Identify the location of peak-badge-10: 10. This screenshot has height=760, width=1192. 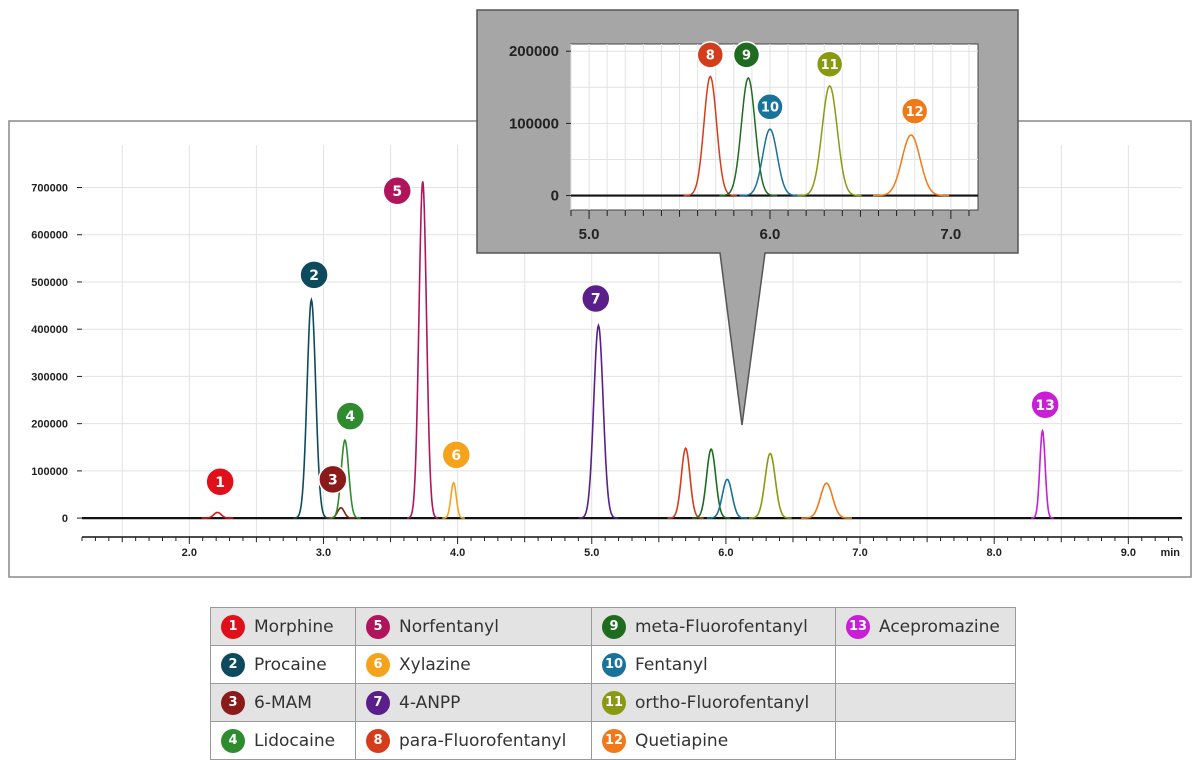
(770, 107).